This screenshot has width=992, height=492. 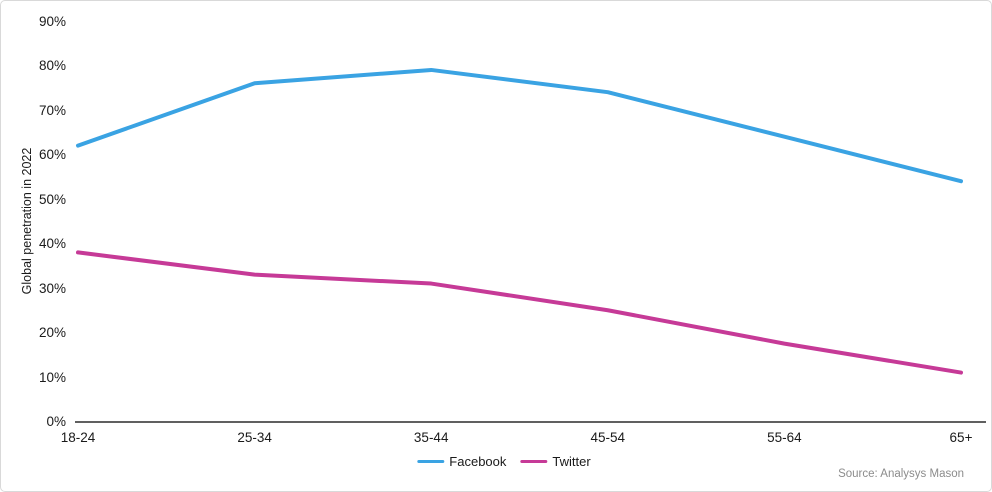 What do you see at coordinates (52, 332) in the screenshot?
I see `y-tick-label: 20%` at bounding box center [52, 332].